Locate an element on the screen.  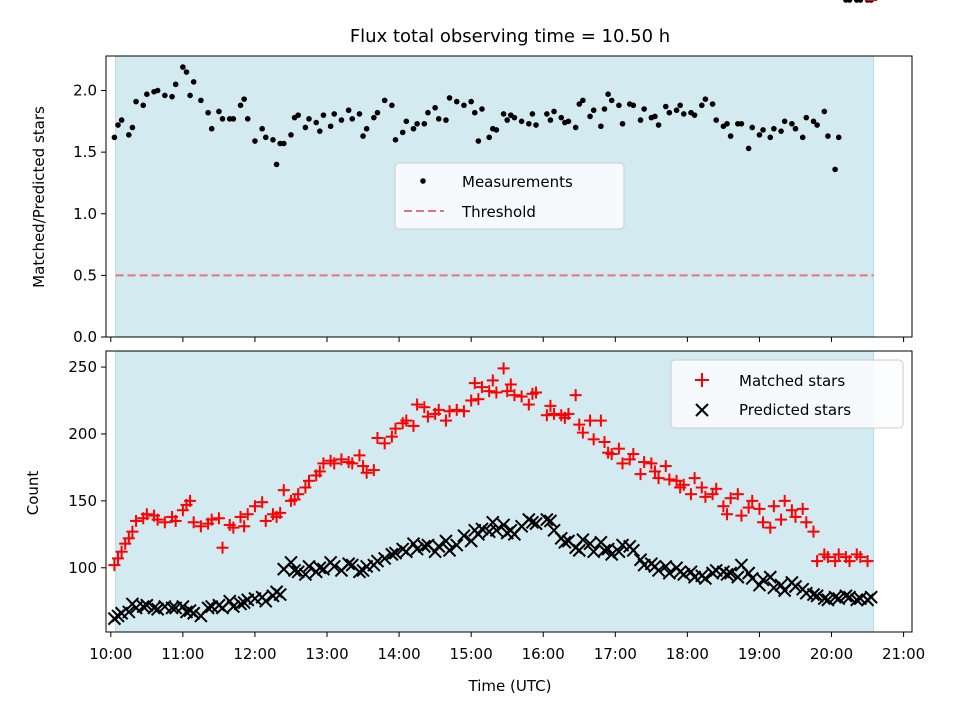
bottom-y-axis-label: Count is located at coordinates (33, 493).